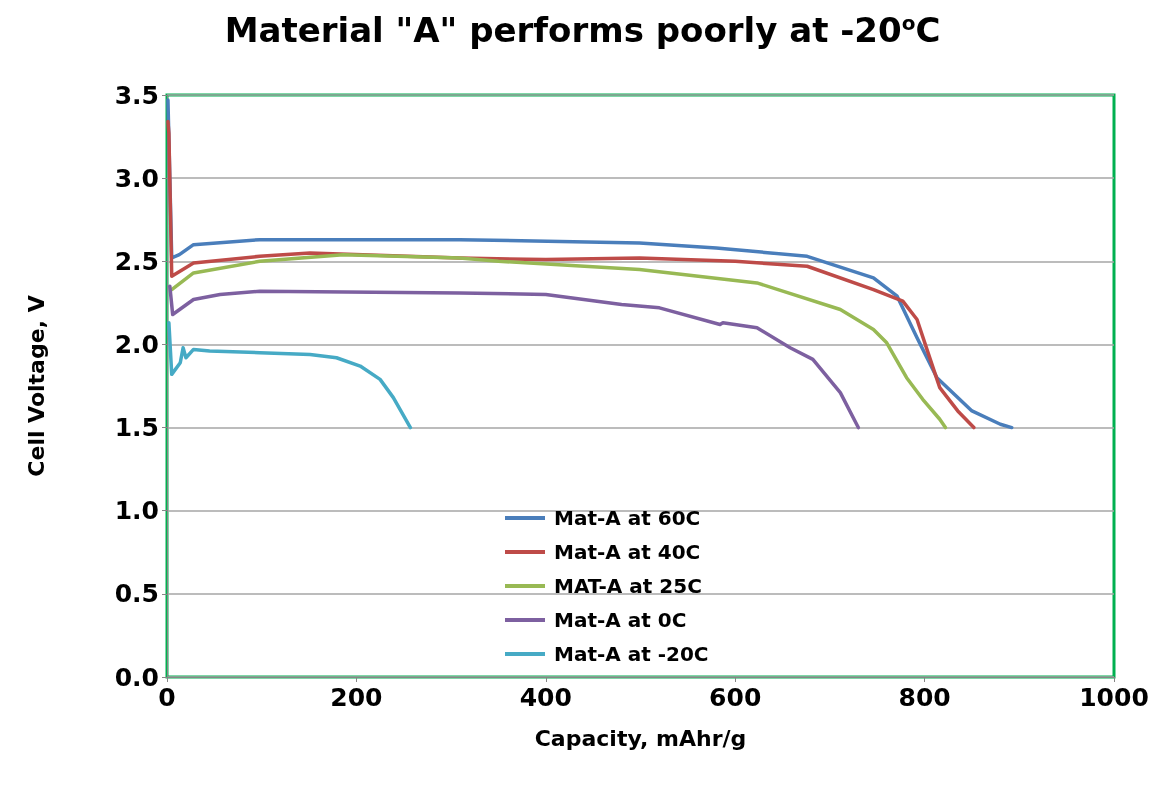 The height and width of the screenshot is (787, 1165). Describe the element at coordinates (640, 738) in the screenshot. I see `x-axis-title: Capacity, mAhr/g` at that location.